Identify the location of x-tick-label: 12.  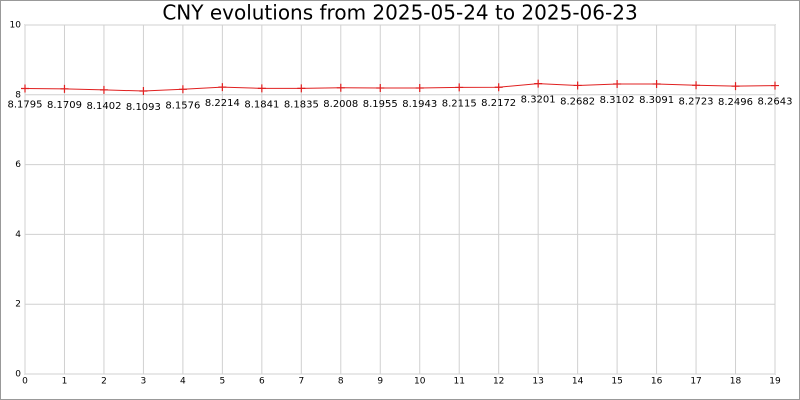
(498, 382).